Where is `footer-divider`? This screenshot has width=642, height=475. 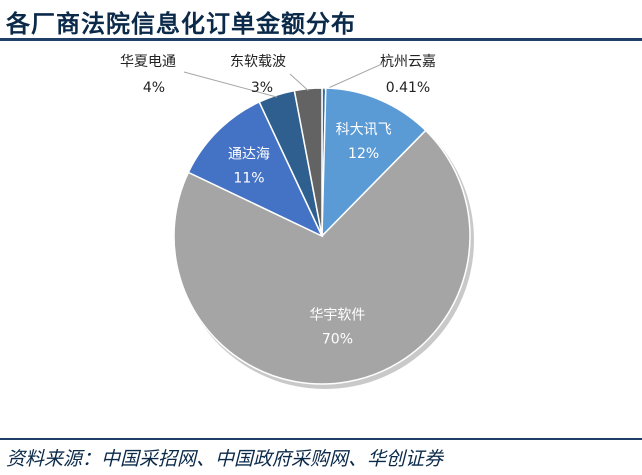
footer-divider is located at coordinates (321, 439).